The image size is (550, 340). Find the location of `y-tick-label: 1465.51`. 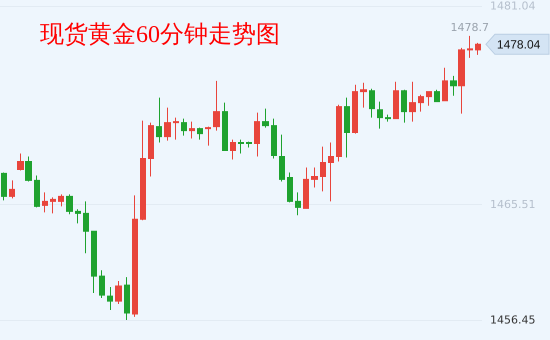

y-tick-label: 1465.51 is located at coordinates (513, 204).